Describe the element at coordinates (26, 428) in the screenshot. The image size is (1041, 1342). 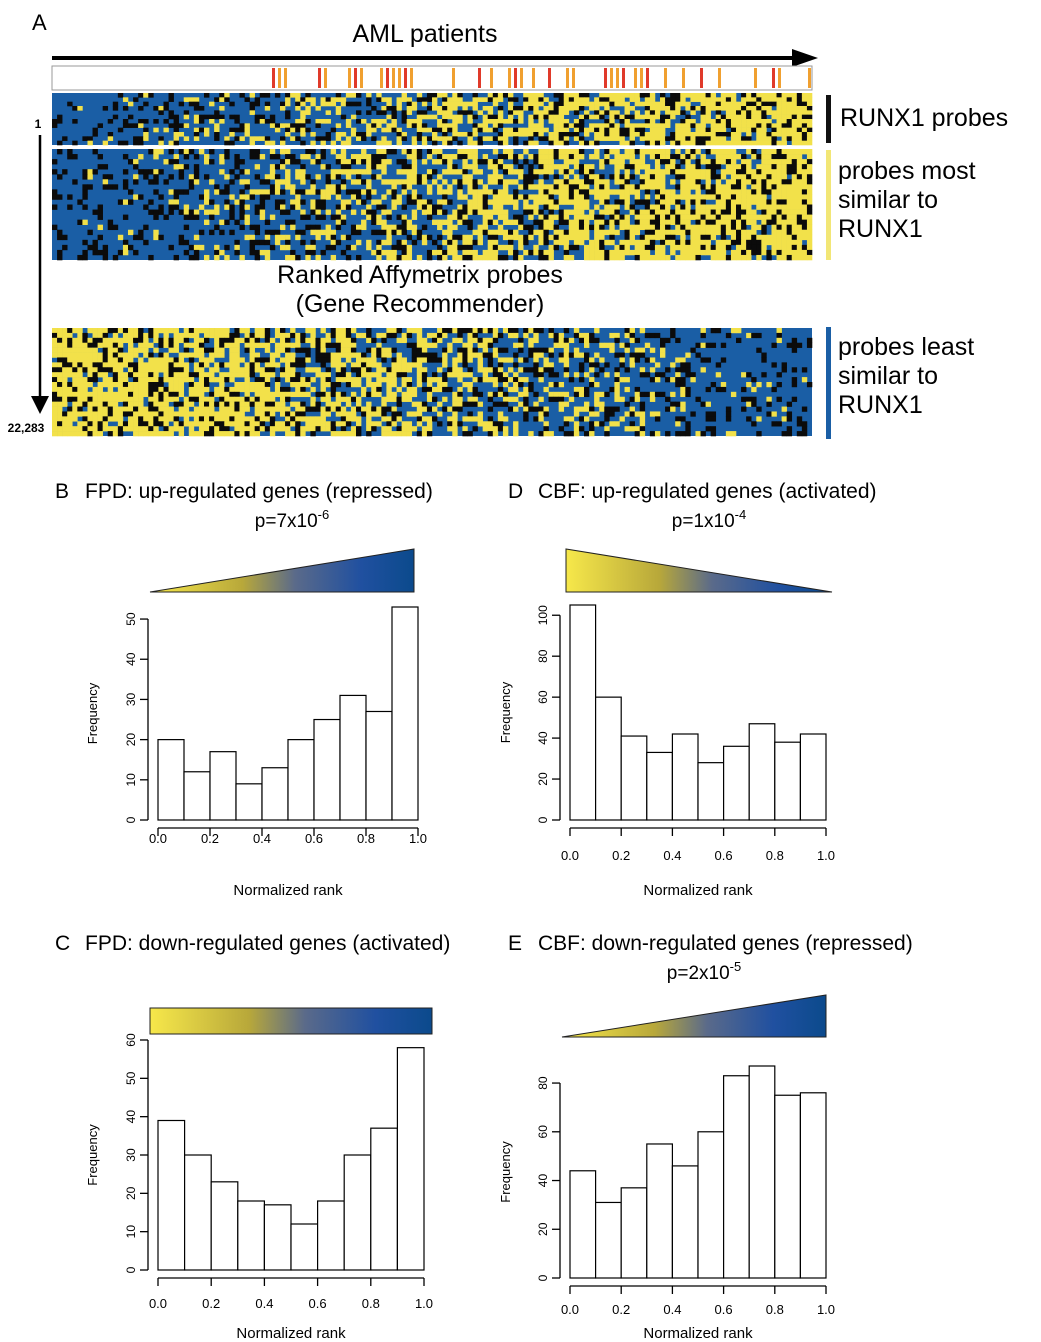
I see `rank-end-label: 22,283` at that location.